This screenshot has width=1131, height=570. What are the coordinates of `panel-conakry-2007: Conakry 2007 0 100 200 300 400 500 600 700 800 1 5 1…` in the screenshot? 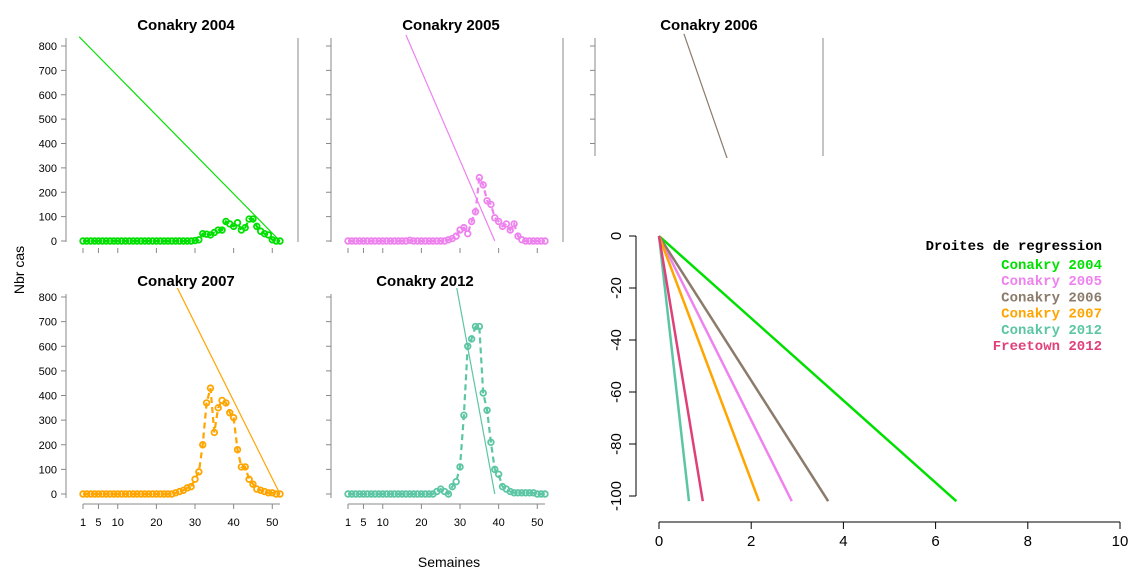 It's located at (161, 401).